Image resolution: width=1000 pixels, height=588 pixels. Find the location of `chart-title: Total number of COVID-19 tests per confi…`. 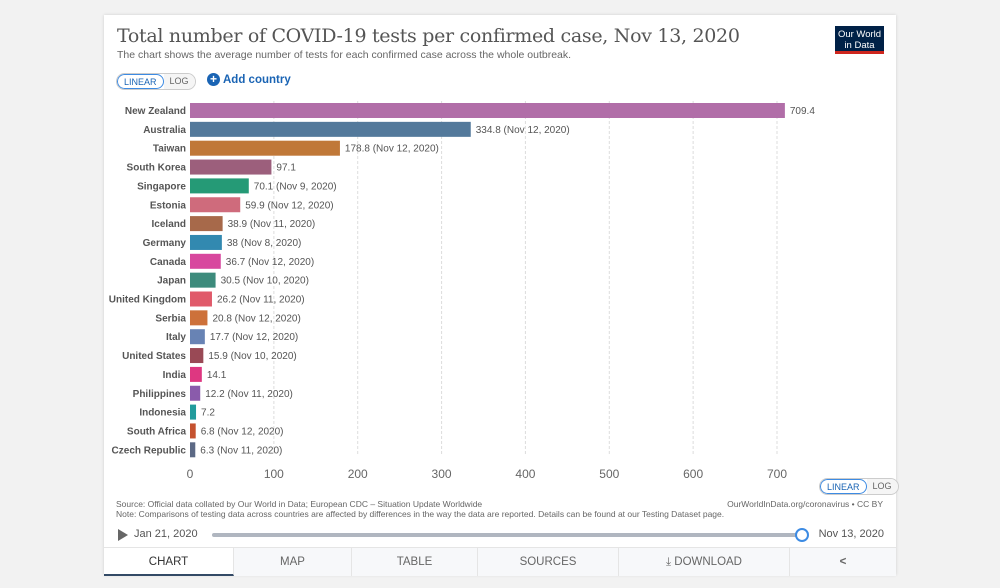

chart-title: Total number of COVID-19 tests per confi… is located at coordinates (428, 36).